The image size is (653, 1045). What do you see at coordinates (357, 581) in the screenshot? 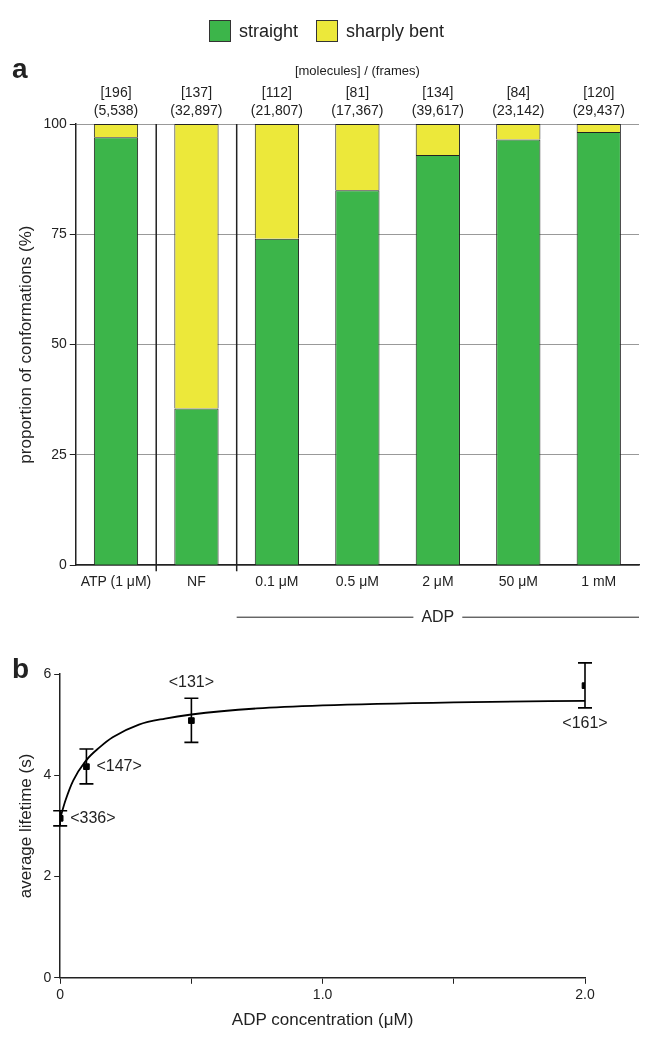
I see `x-tick-label: 0.5 μM` at bounding box center [357, 581].